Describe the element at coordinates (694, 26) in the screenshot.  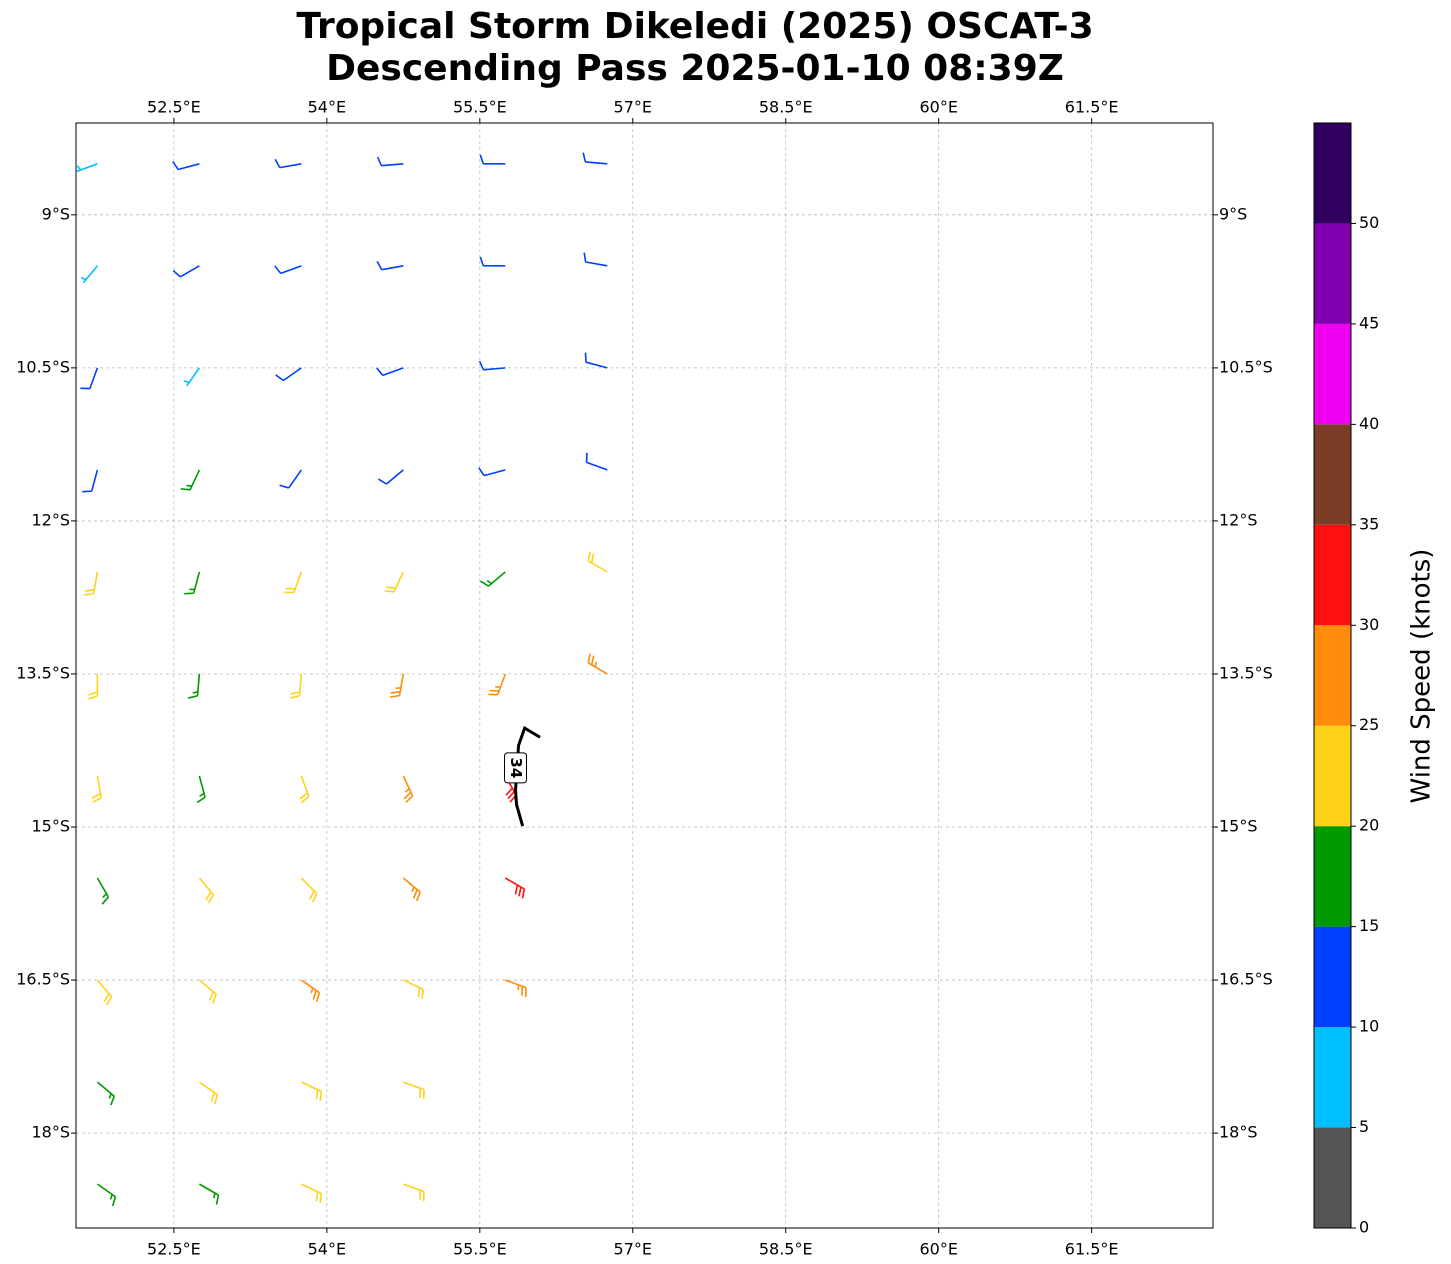
I see `chart-title: Tropical Storm Dikeledi (2025) OSCAT-3` at that location.